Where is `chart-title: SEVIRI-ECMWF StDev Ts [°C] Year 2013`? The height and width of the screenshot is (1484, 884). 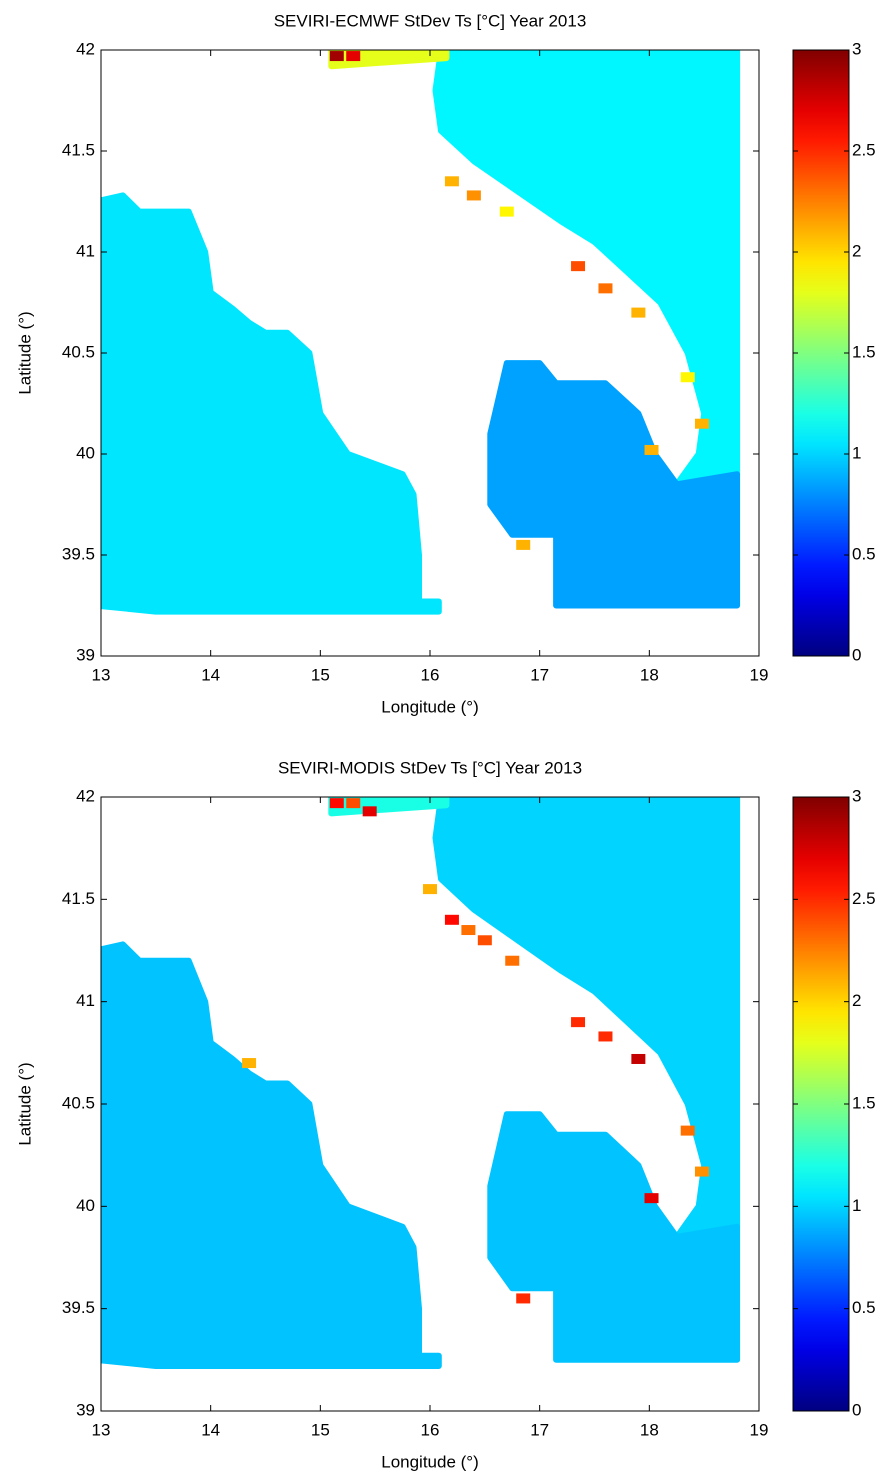 chart-title: SEVIRI-ECMWF StDev Ts [°C] Year 2013 is located at coordinates (430, 20).